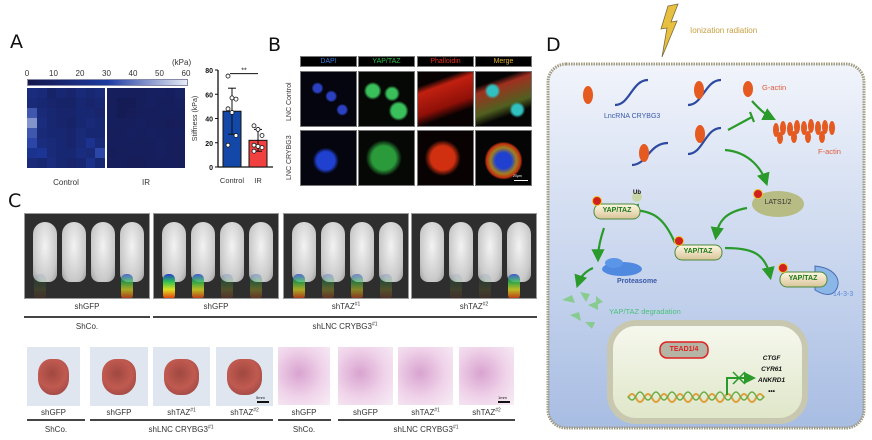 The height and width of the screenshot is (440, 872). What do you see at coordinates (741, 121) in the screenshot?
I see `inhibition-arrow` at bounding box center [741, 121].